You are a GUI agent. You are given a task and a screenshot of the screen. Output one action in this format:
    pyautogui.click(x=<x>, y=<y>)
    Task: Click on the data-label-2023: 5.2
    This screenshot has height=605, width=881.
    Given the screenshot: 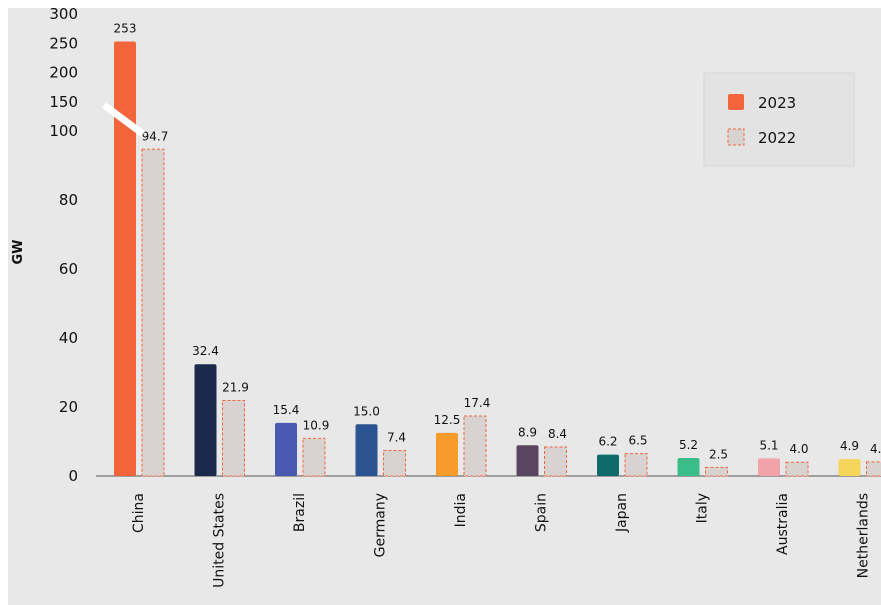 What is the action you would take?
    pyautogui.click(x=688, y=445)
    